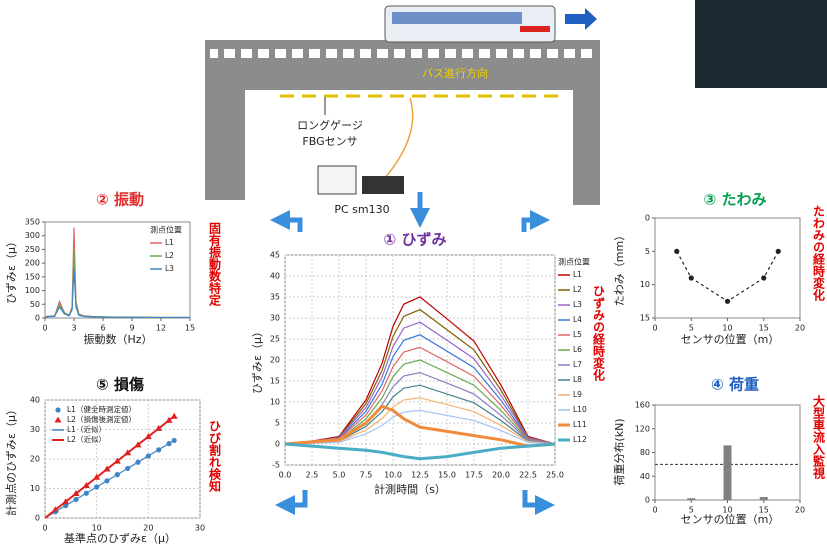 Image resolution: width=827 pixels, height=545 pixels. Describe the element at coordinates (647, 251) in the screenshot. I see `y-tick-label: 5` at that location.